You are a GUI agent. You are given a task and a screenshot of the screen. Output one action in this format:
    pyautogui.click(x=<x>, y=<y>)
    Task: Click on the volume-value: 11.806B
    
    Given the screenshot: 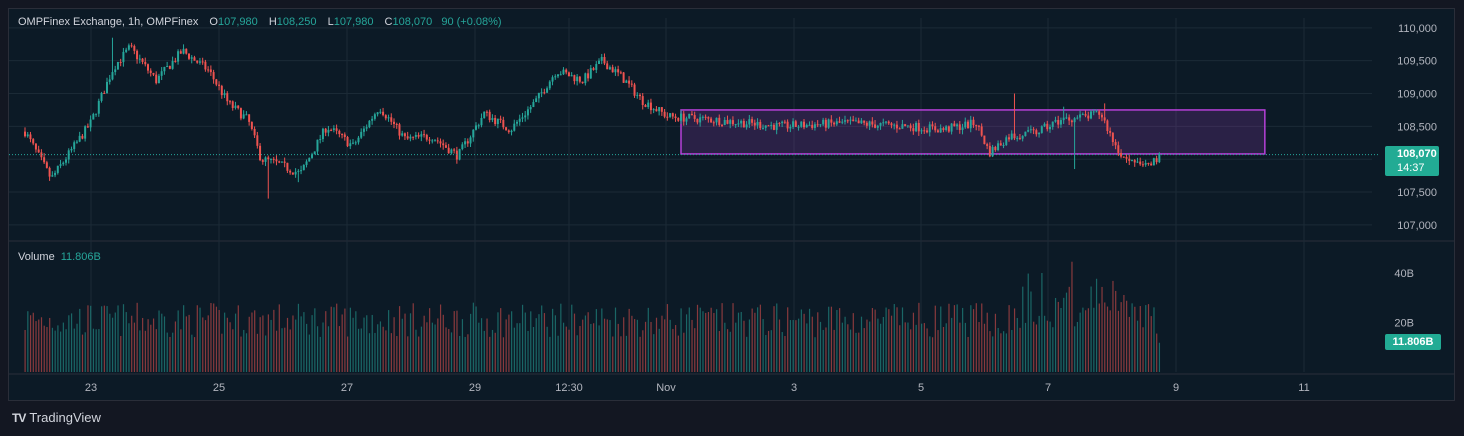 What is the action you would take?
    pyautogui.click(x=80, y=257)
    